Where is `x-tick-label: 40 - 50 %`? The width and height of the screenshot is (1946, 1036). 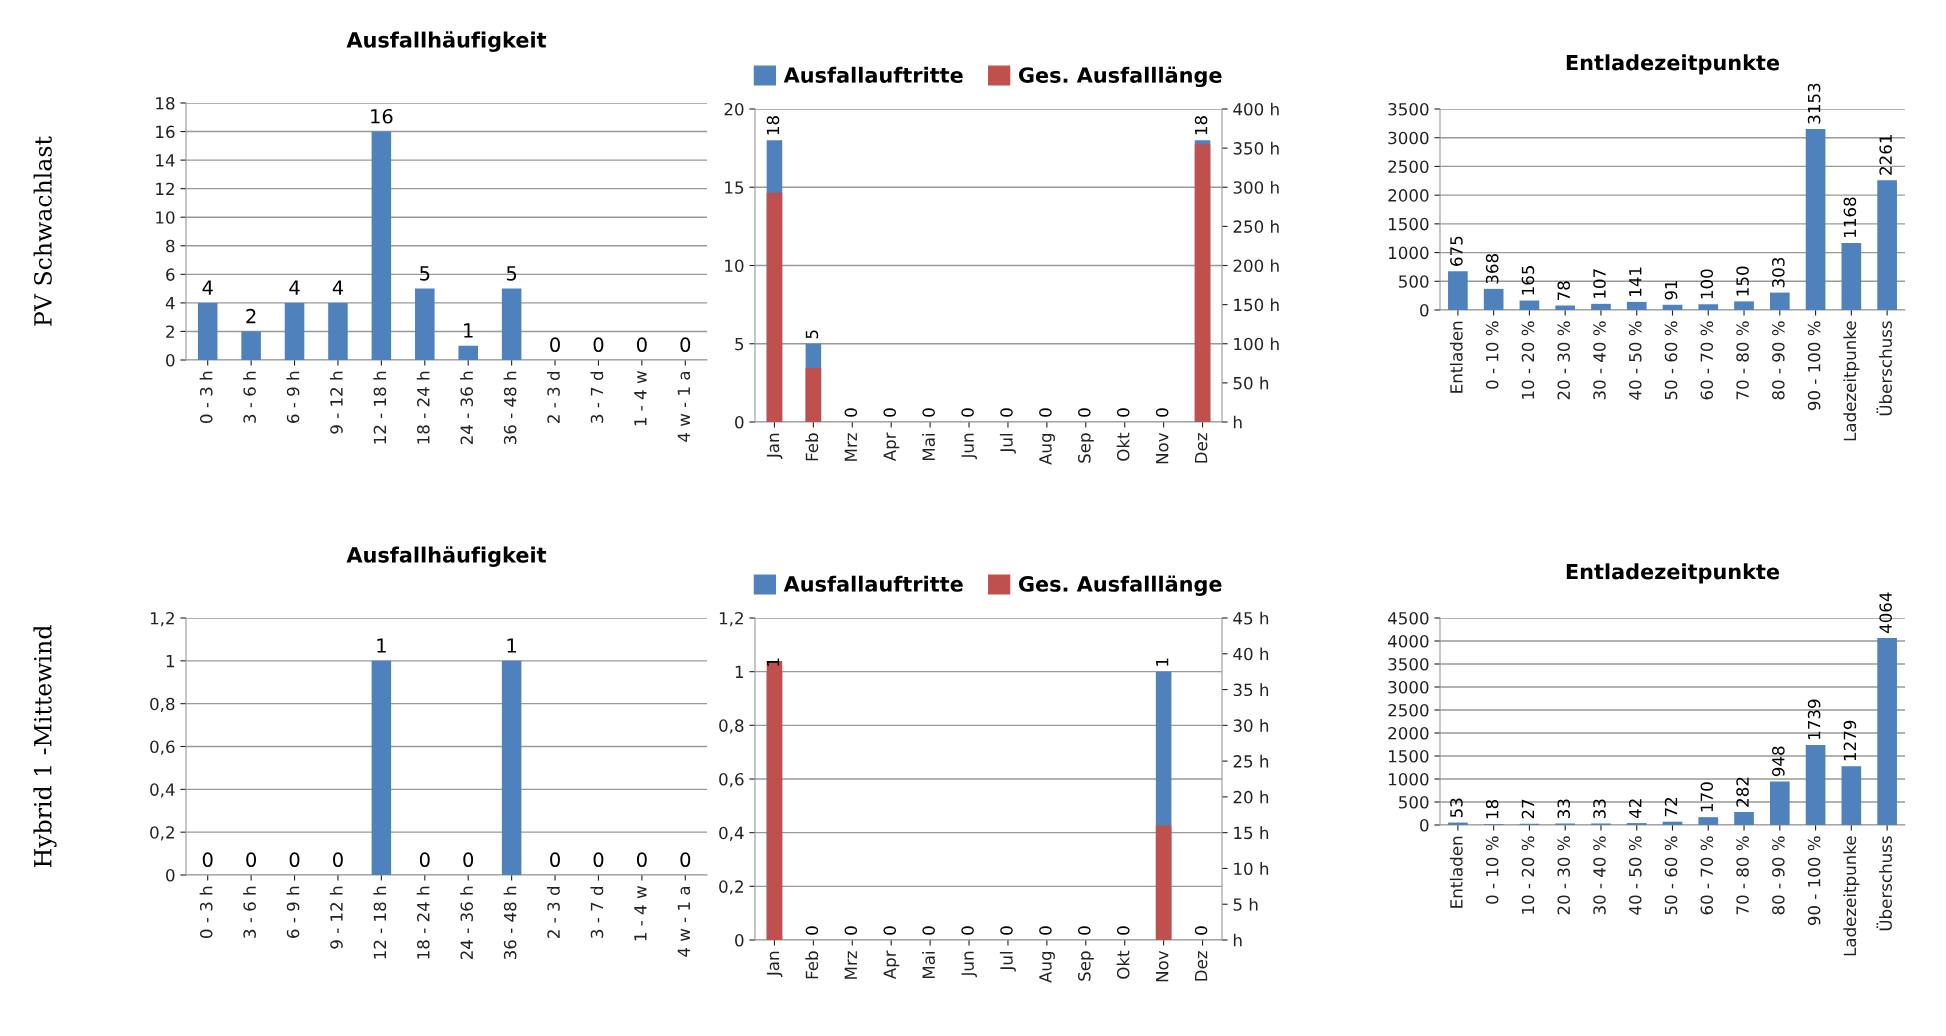
x-tick-label: 40 - 50 % is located at coordinates (1635, 360).